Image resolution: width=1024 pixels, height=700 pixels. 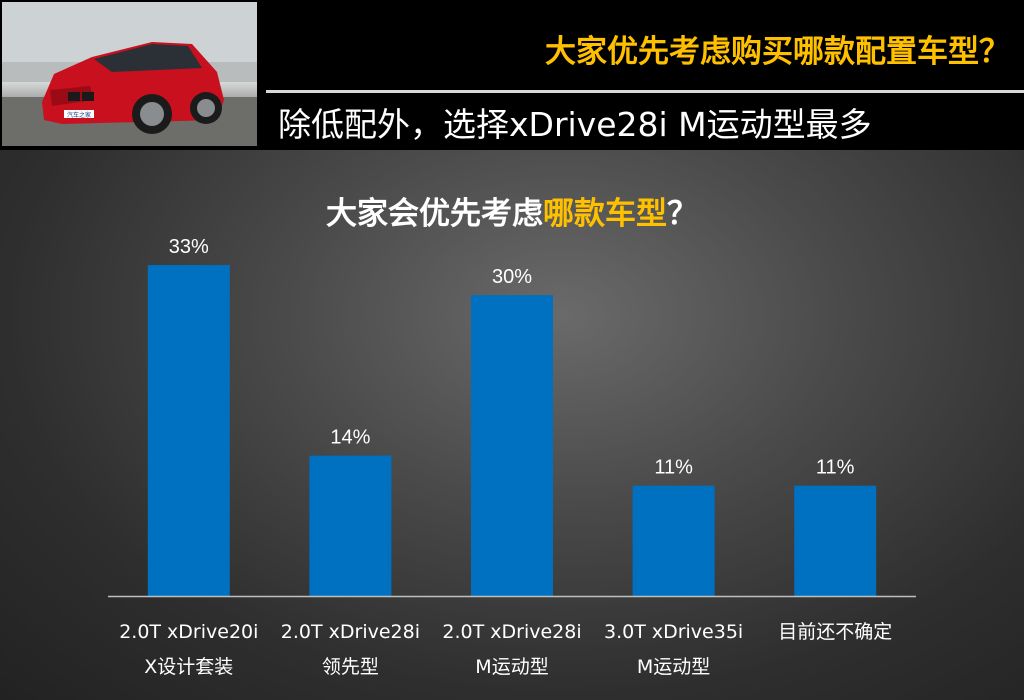 I want to click on car-illustration: 汽车之家, so click(x=129, y=74).